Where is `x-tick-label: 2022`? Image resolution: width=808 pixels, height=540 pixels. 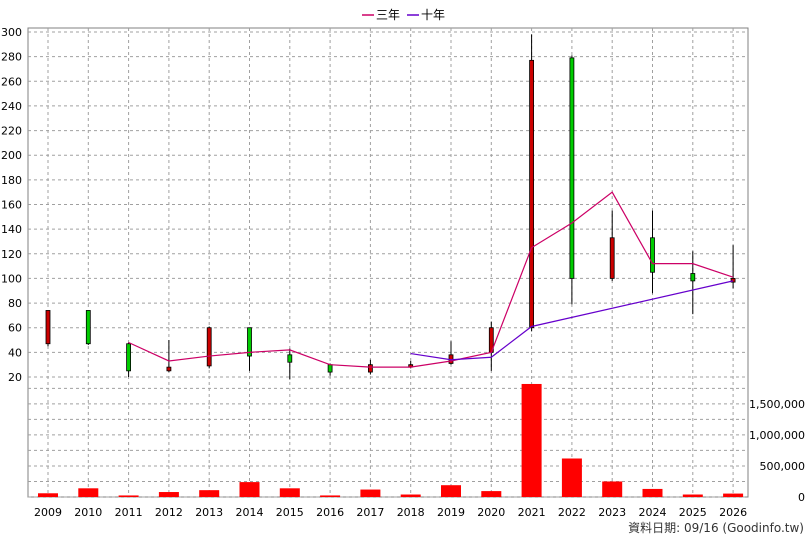
x-tick-label: 2022 is located at coordinates (572, 512).